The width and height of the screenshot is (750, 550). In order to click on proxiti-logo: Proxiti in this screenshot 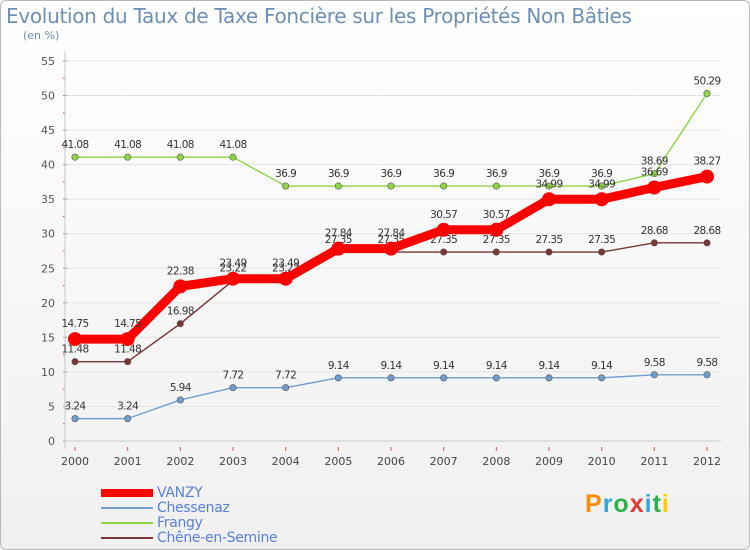, I will do `click(627, 504)`.